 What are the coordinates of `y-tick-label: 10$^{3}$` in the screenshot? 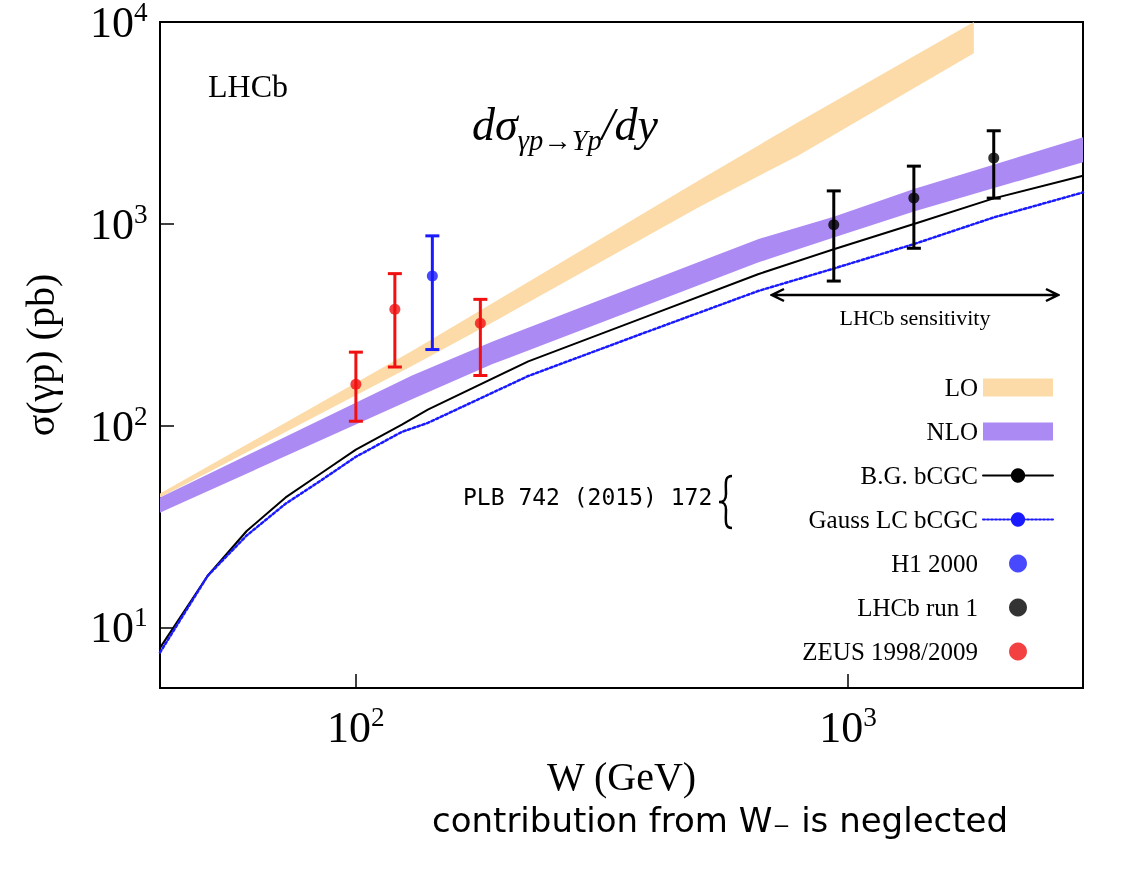 It's located at (119, 223).